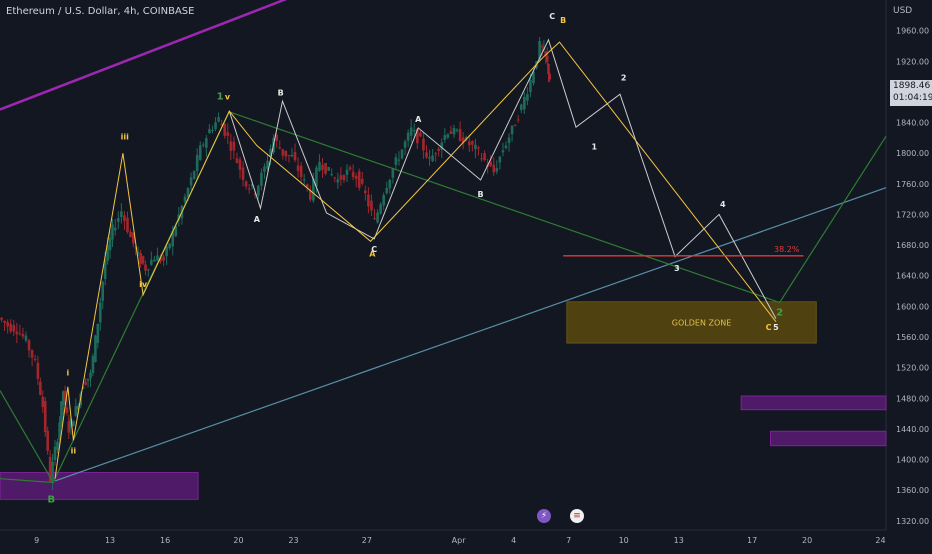 Image resolution: width=932 pixels, height=554 pixels. What do you see at coordinates (577, 516) in the screenshot?
I see `us-flag-icon: ≡` at bounding box center [577, 516].